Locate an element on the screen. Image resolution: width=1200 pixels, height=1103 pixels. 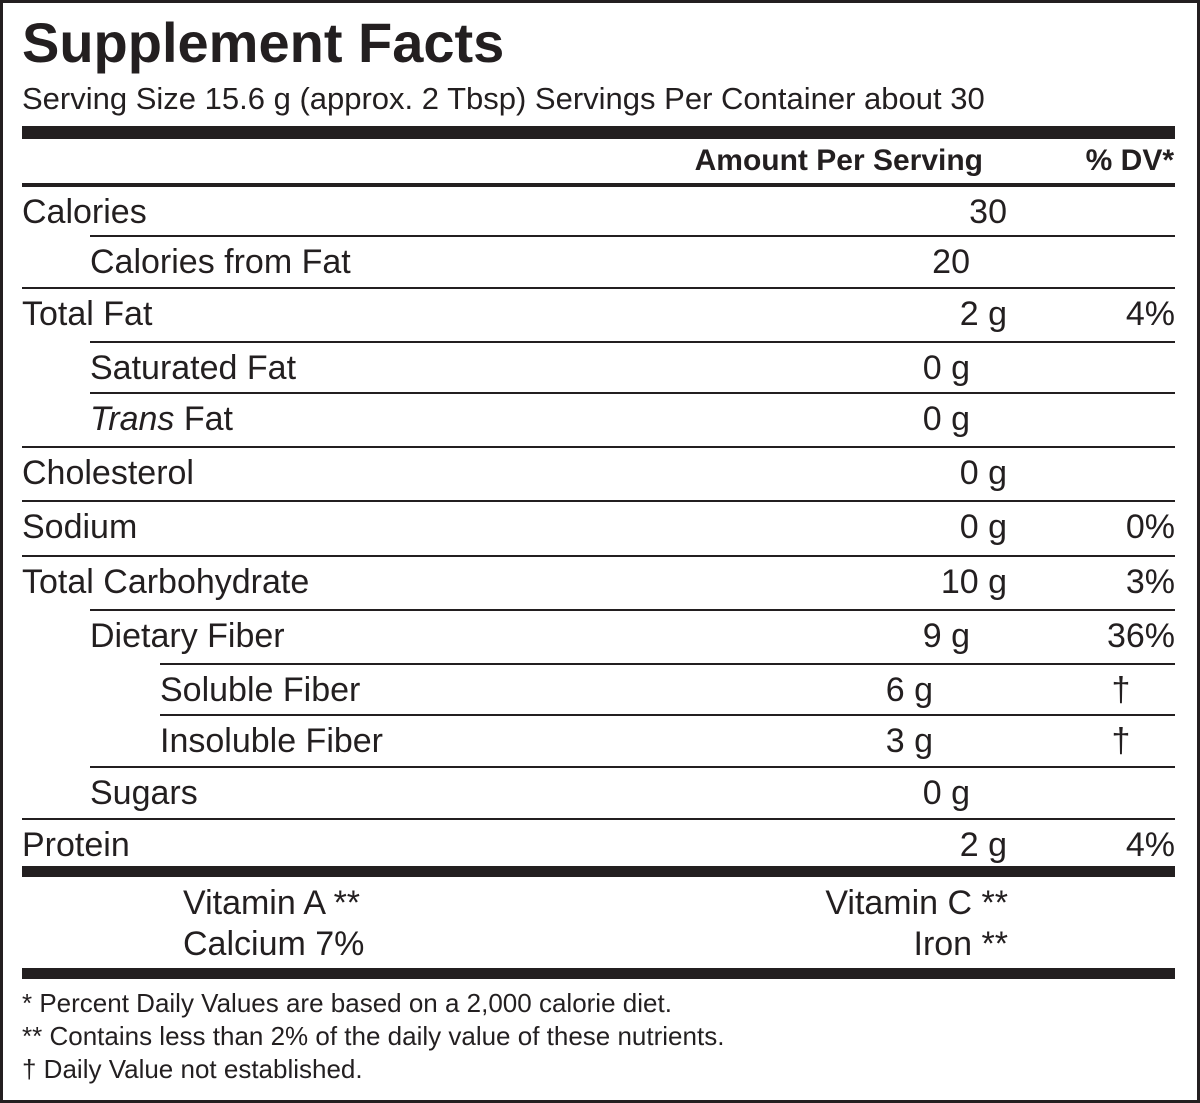
rule is located at coordinates (598, 185).